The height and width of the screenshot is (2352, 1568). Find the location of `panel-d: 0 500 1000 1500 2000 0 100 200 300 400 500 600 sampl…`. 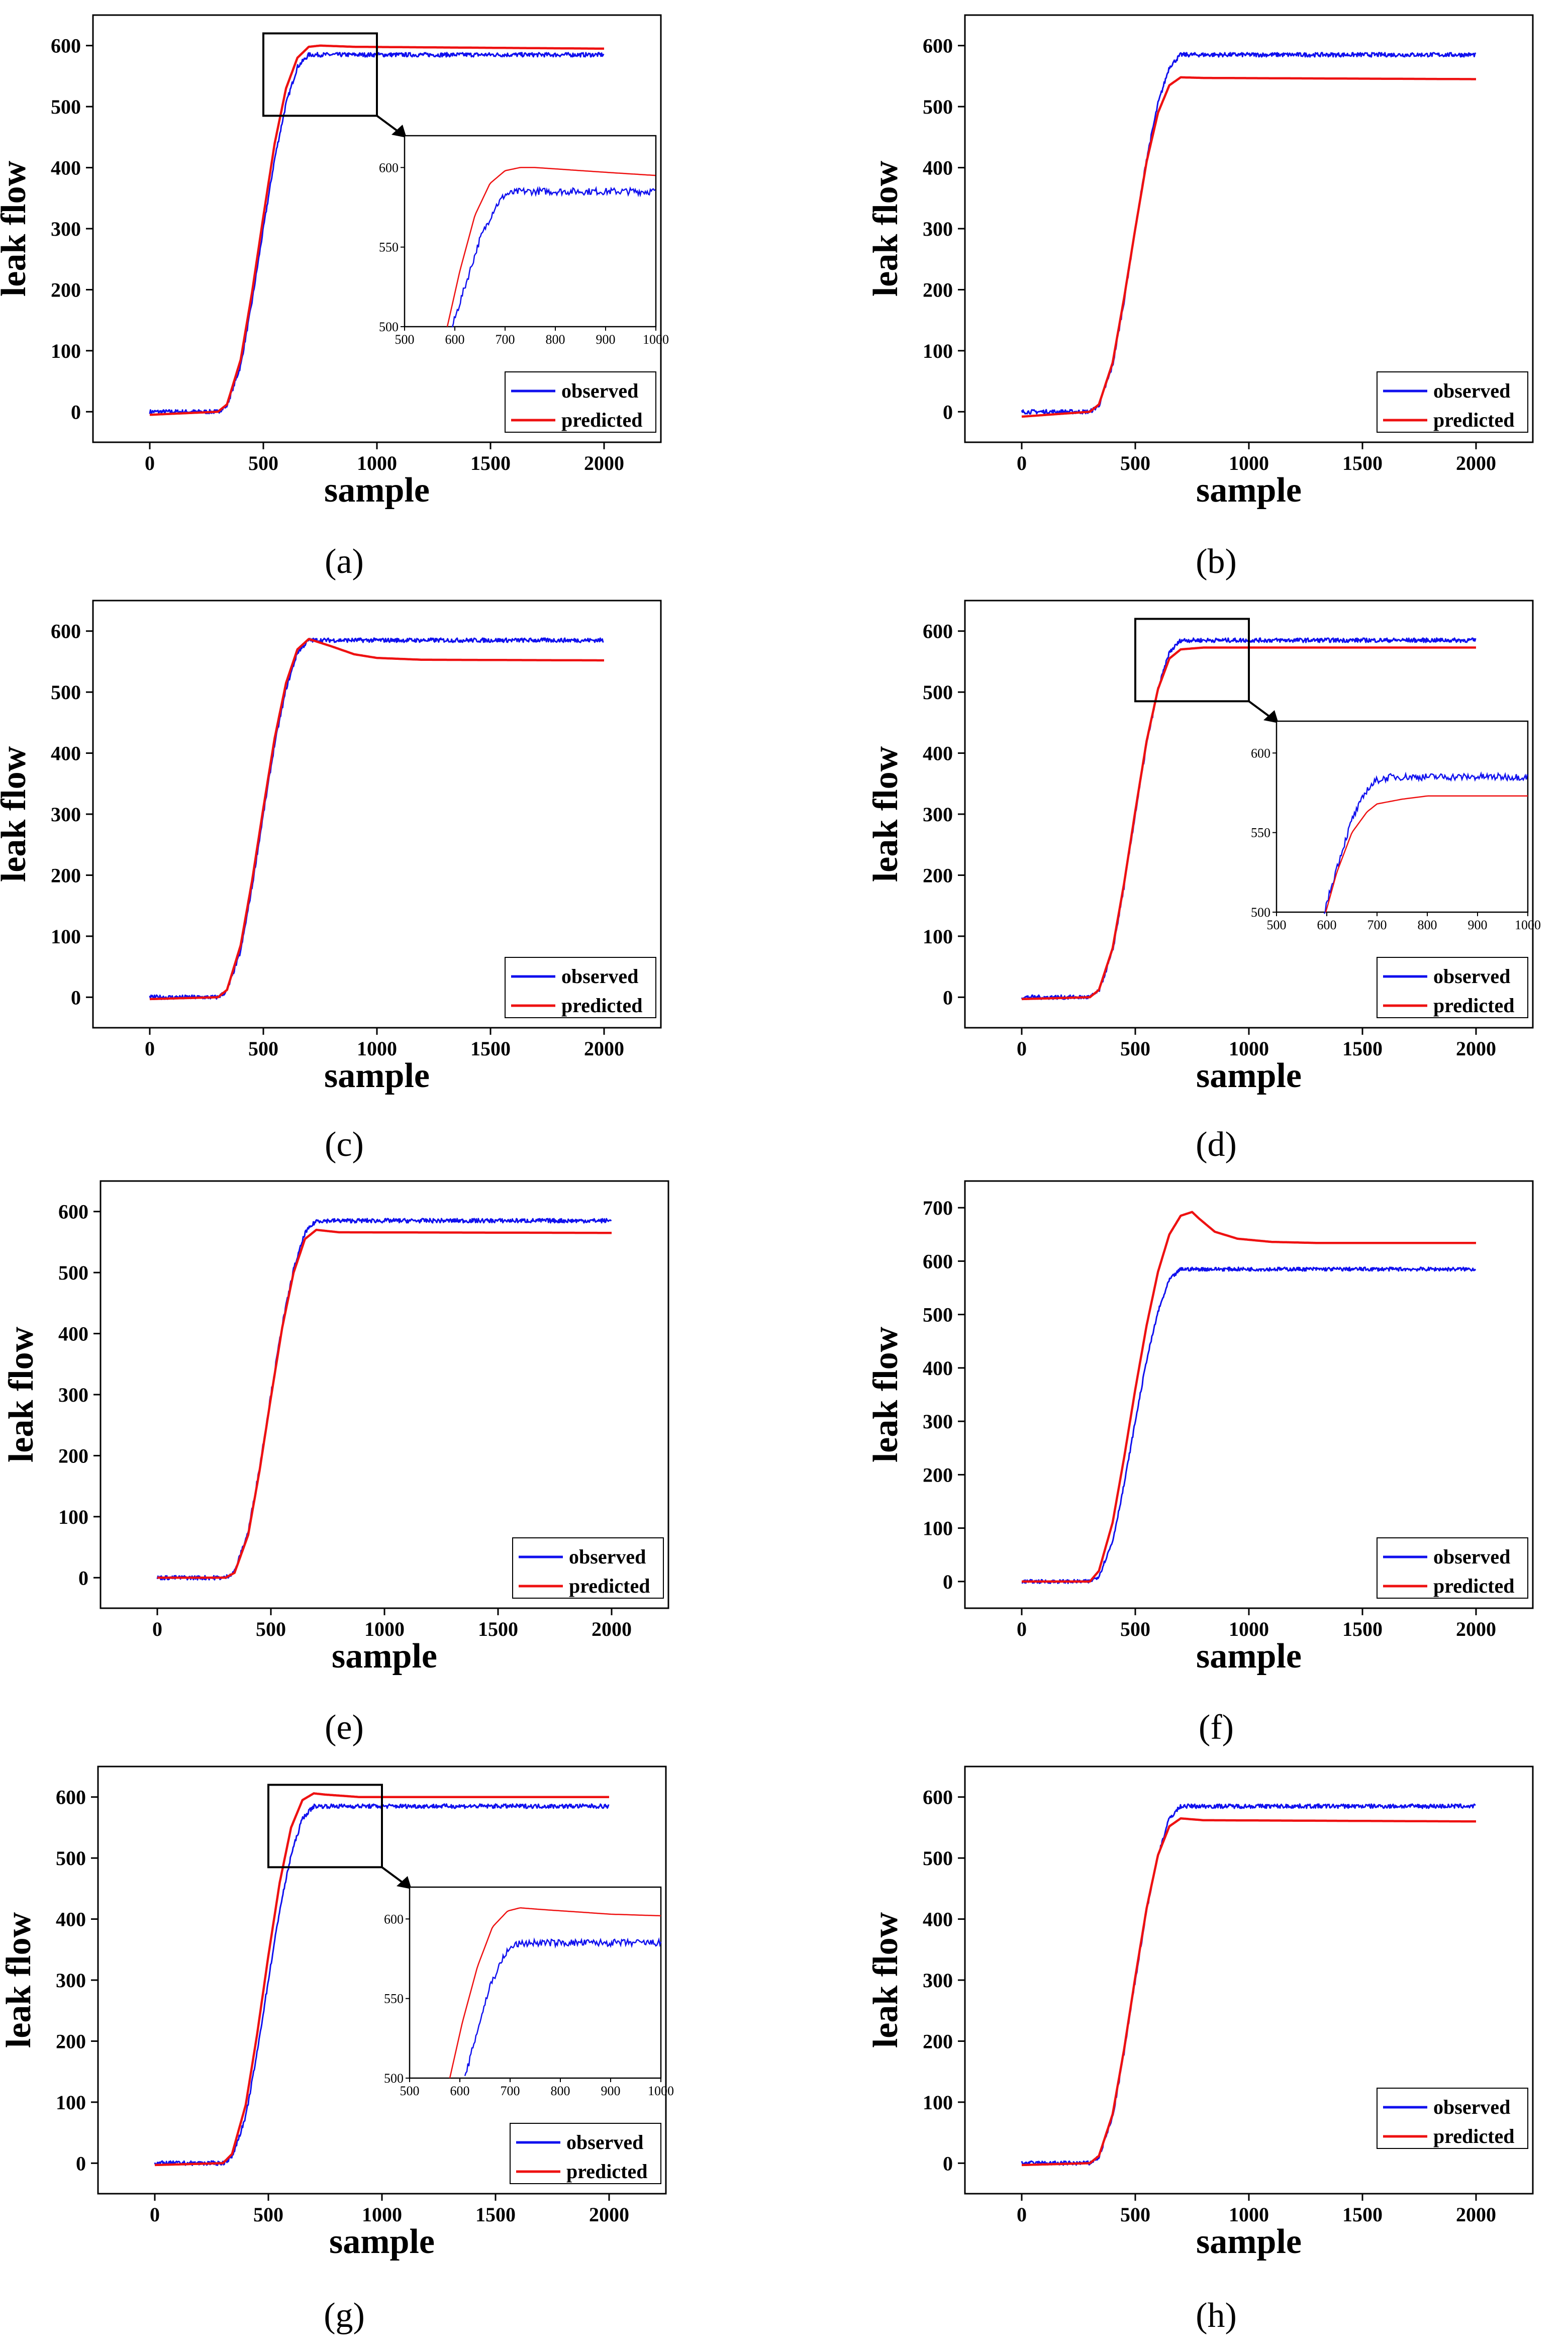

panel-d: 0 500 1000 1500 2000 0 100 200 300 400 500 600 sampl… is located at coordinates (1203, 882).